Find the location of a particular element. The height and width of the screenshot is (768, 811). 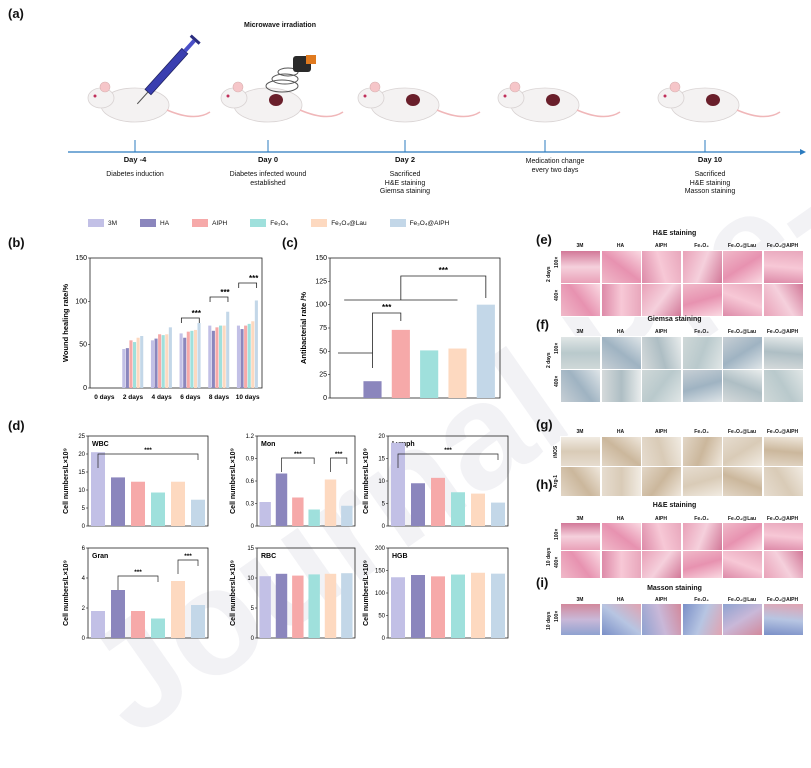

y-axis-label: Antibacterial rate /% is located at coordinates (303, 328).